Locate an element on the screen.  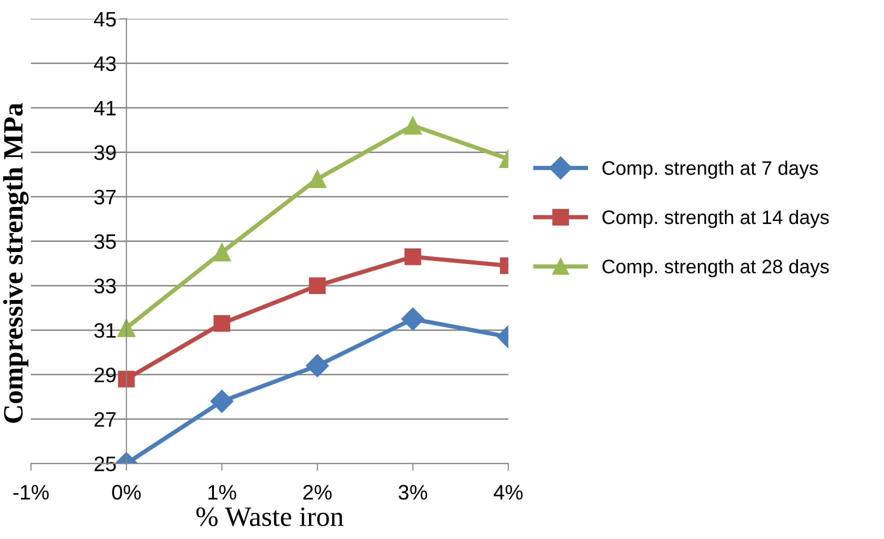
y-tick-label: 27 is located at coordinates (105, 419).